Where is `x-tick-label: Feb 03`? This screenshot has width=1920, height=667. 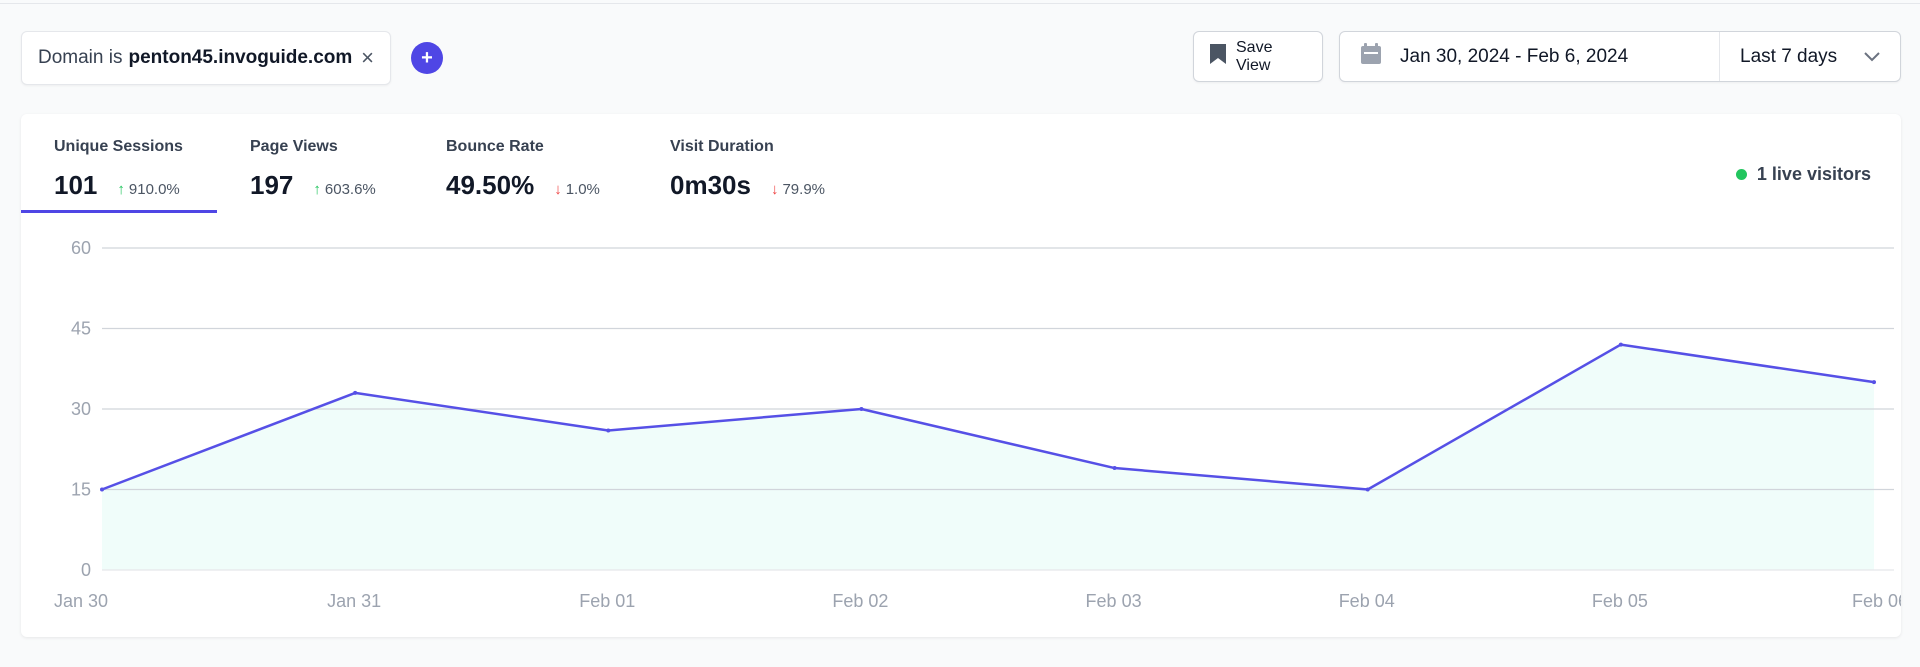
x-tick-label: Feb 03 is located at coordinates (1114, 601).